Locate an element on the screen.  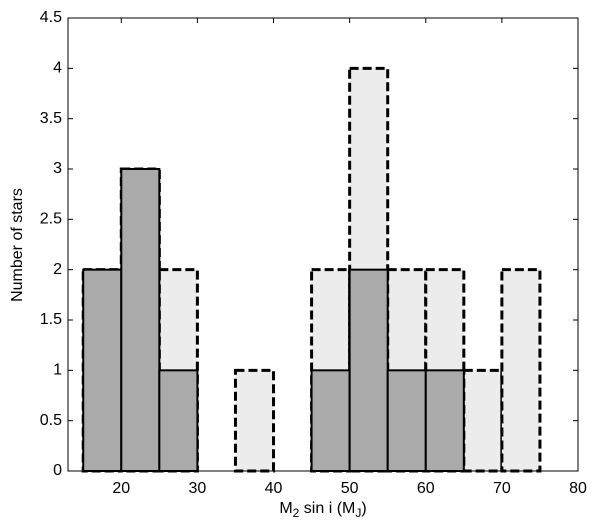
y-axis-label: Number of stars is located at coordinates (17, 245).